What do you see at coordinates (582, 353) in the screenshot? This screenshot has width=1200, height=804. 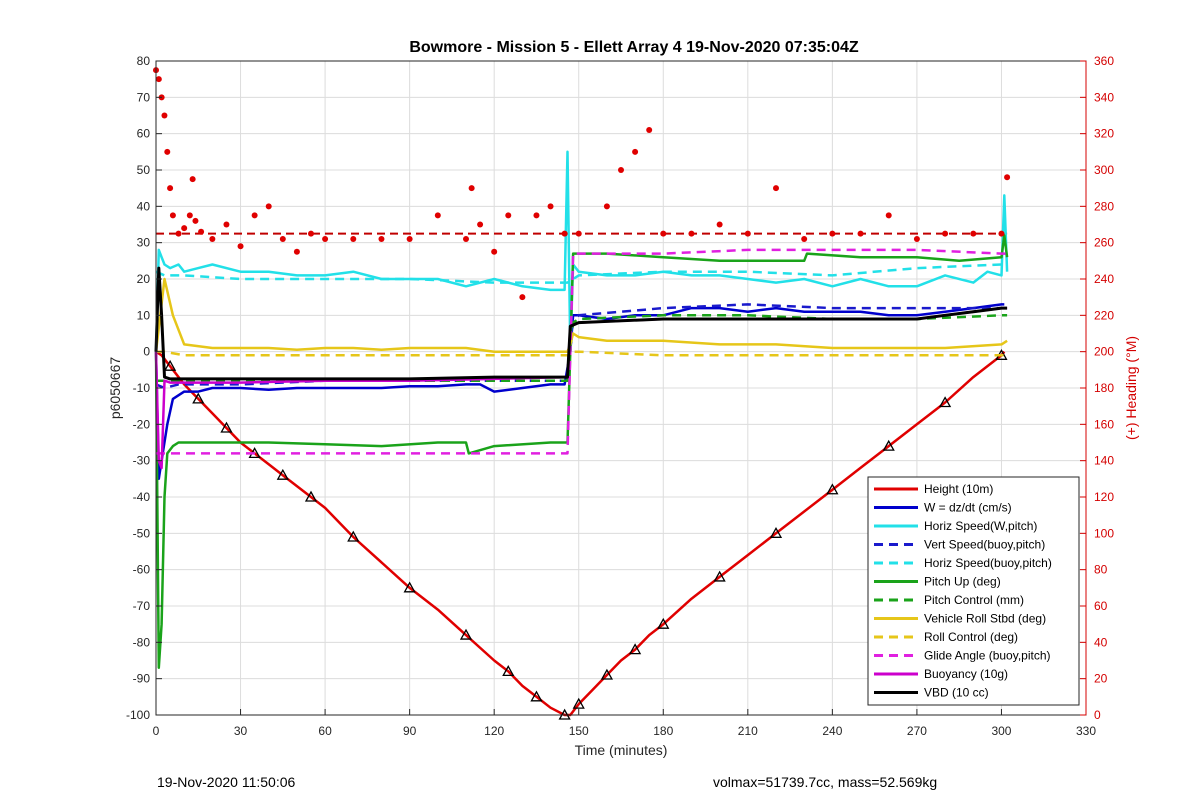 I see `series-roll-control-deg` at bounding box center [582, 353].